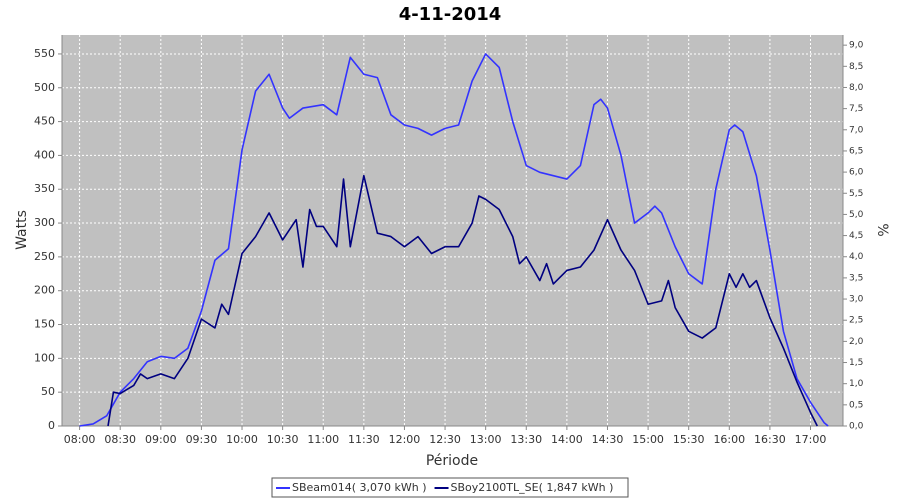 The height and width of the screenshot is (500, 900). What do you see at coordinates (567, 439) in the screenshot?
I see `x-tick-label: 14:00` at bounding box center [567, 439].